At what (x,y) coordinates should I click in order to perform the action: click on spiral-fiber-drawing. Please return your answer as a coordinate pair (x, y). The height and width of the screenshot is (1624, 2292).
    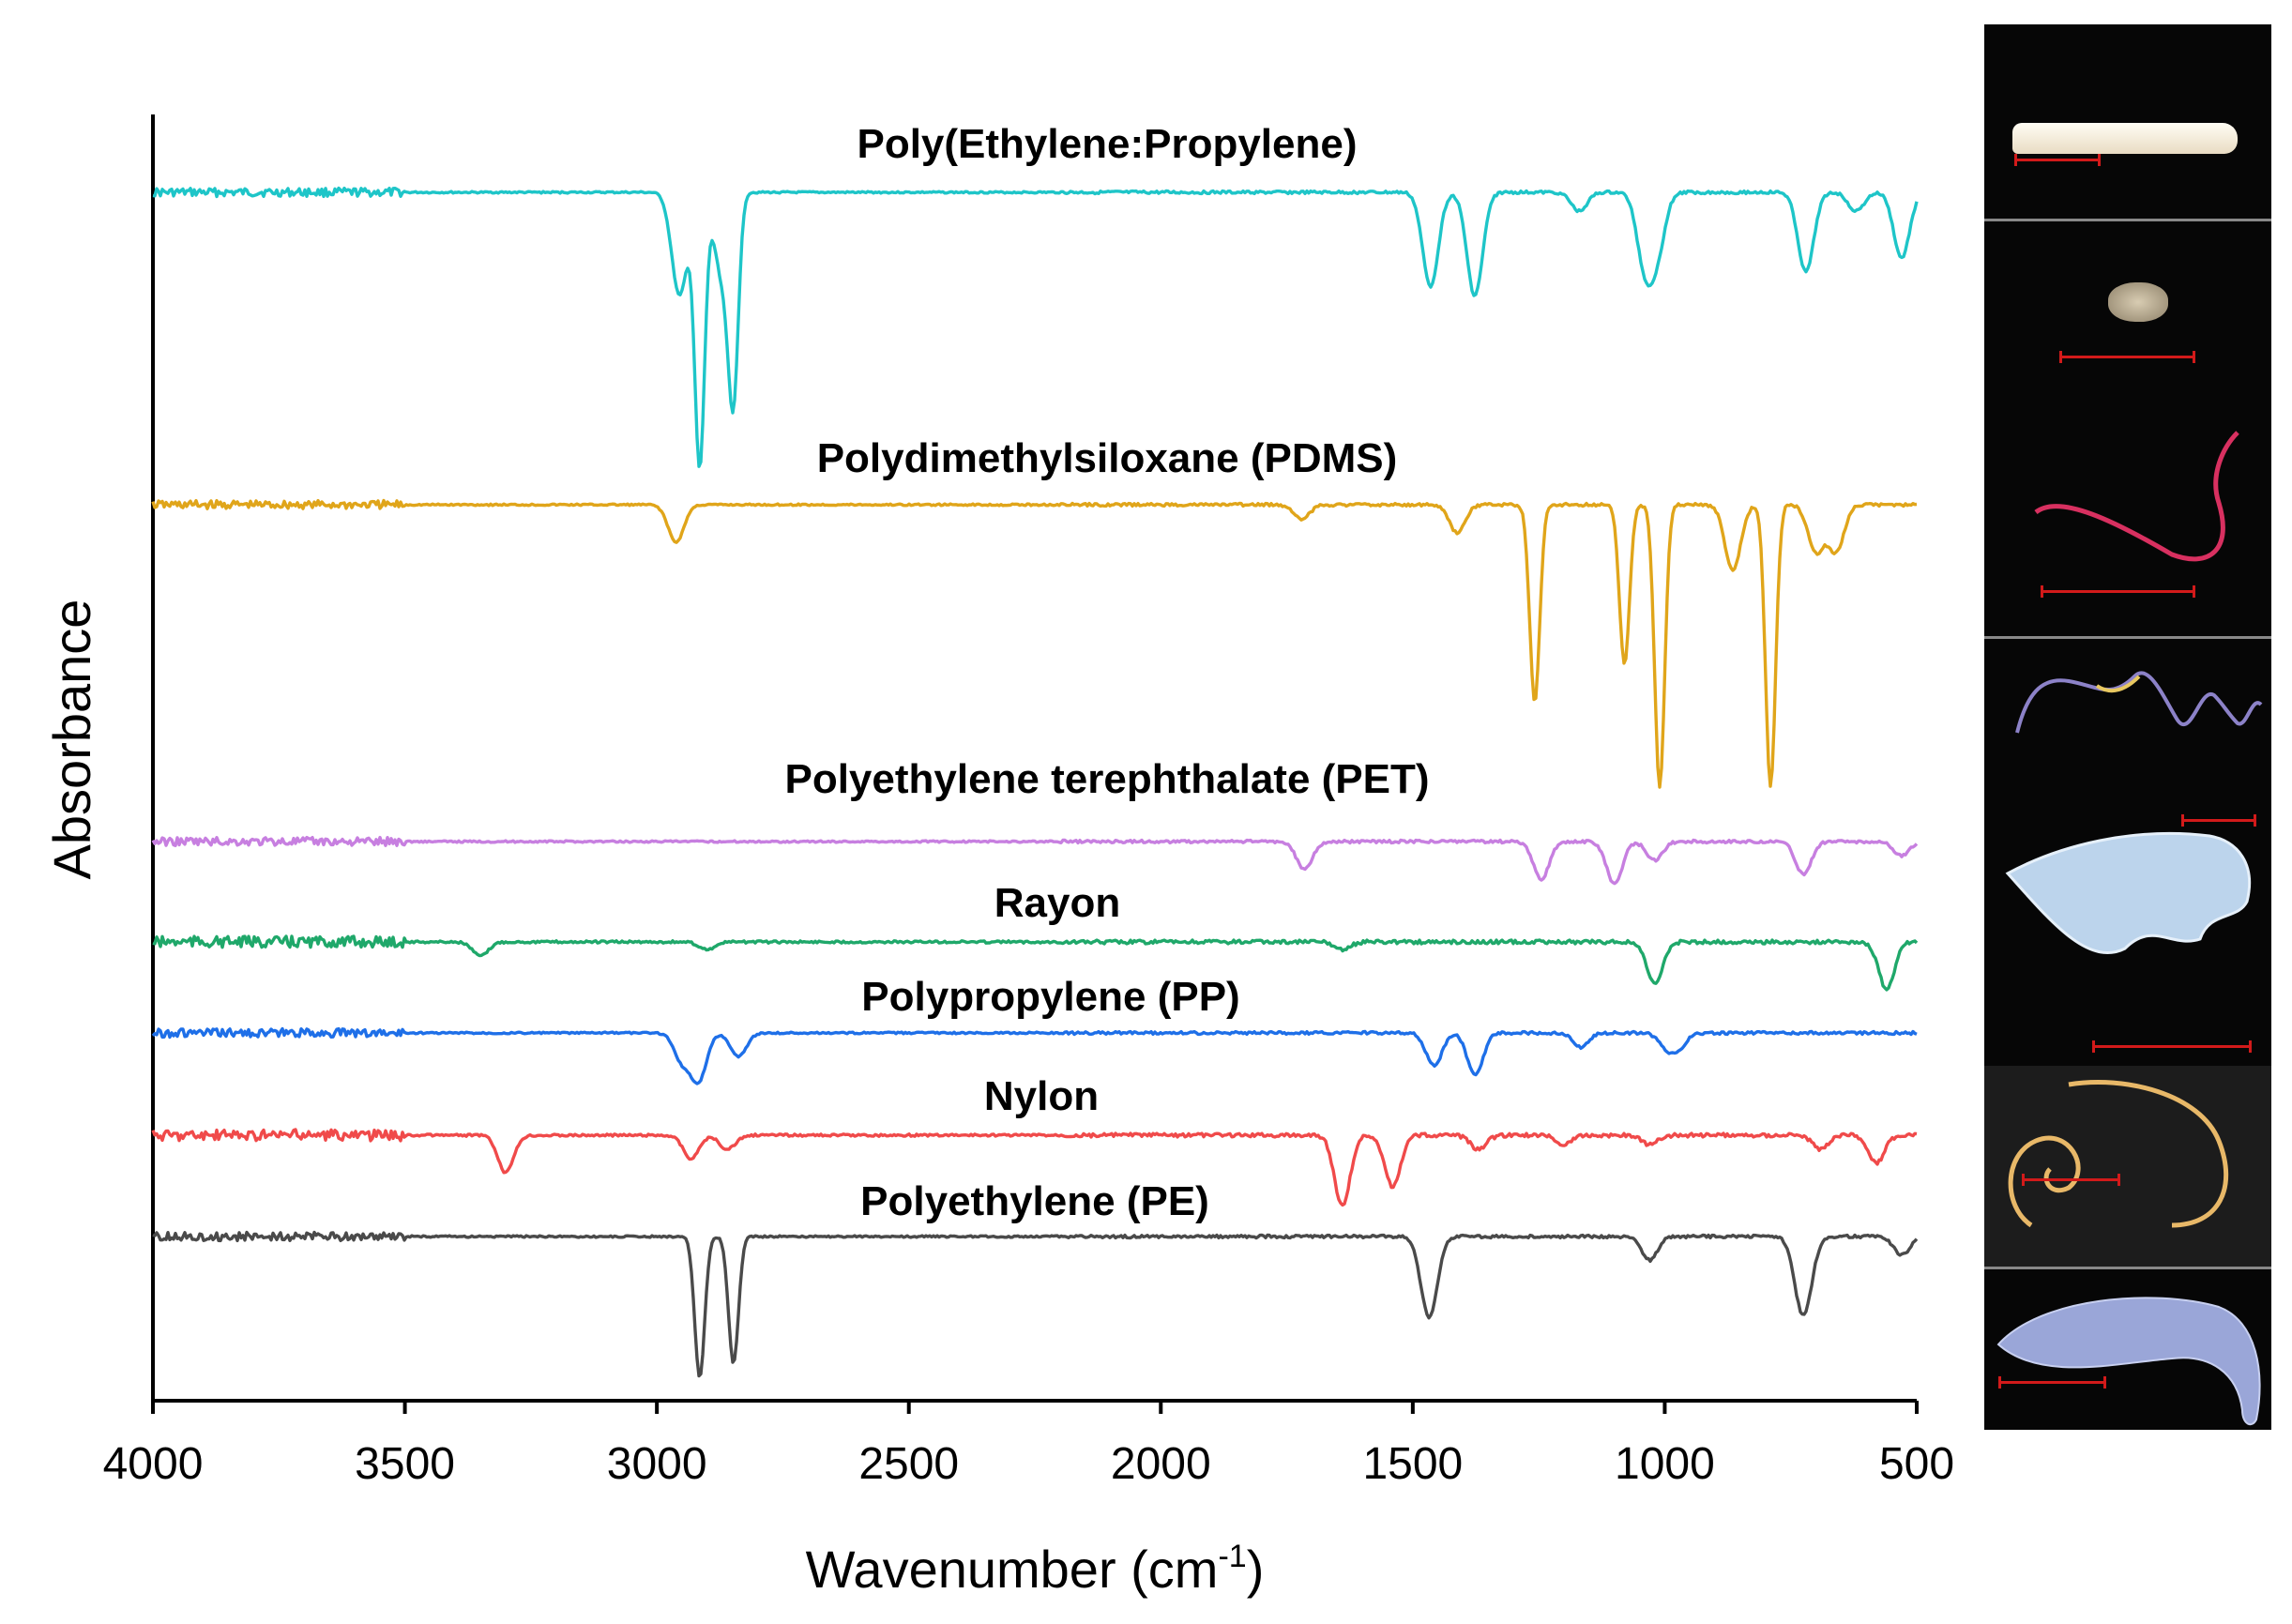
    Looking at the image, I should click on (2119, 1154).